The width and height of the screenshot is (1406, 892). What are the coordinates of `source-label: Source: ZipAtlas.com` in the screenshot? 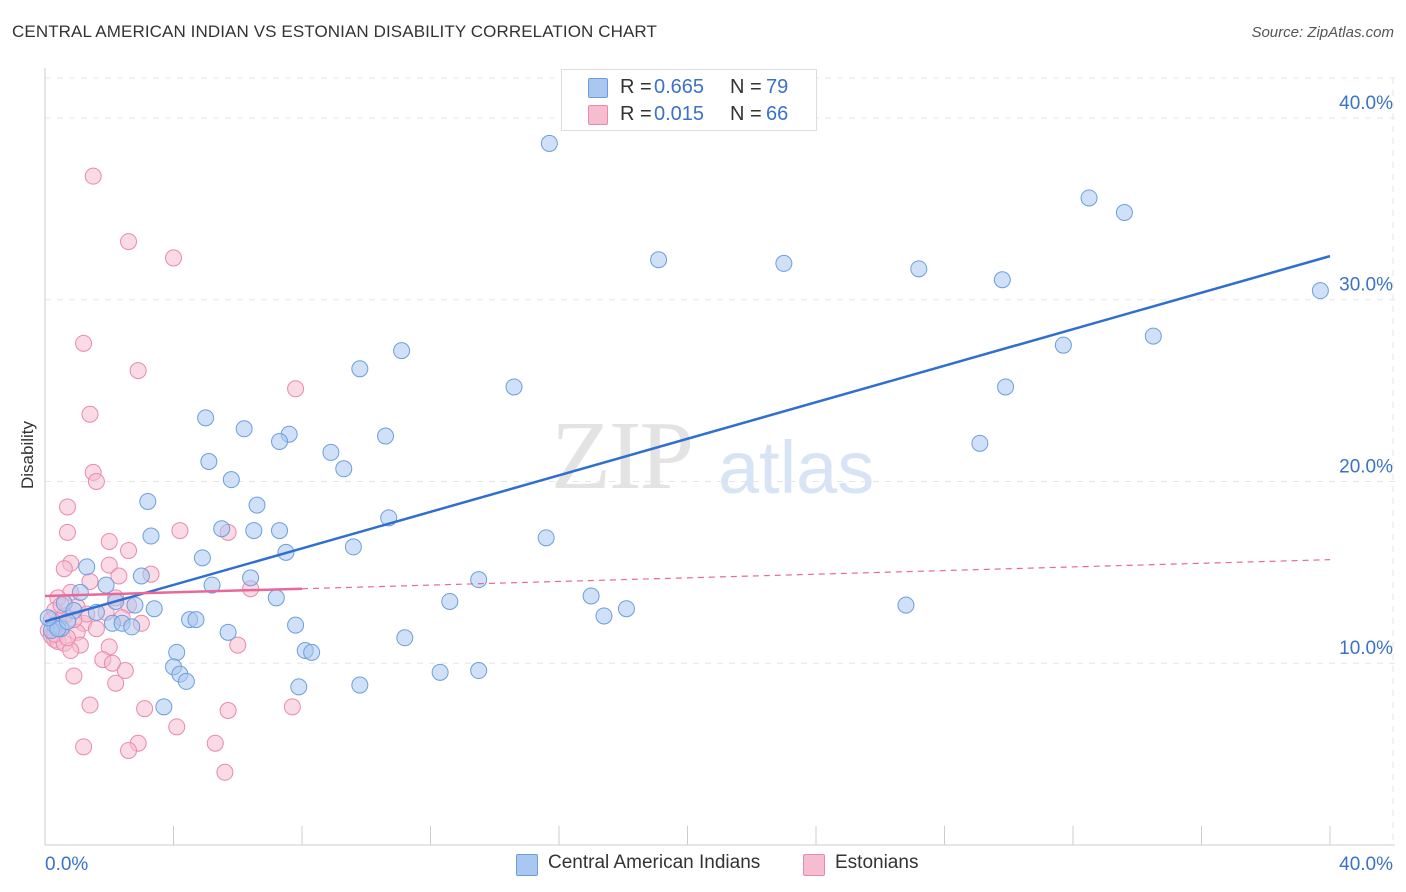 It's located at (1322, 32).